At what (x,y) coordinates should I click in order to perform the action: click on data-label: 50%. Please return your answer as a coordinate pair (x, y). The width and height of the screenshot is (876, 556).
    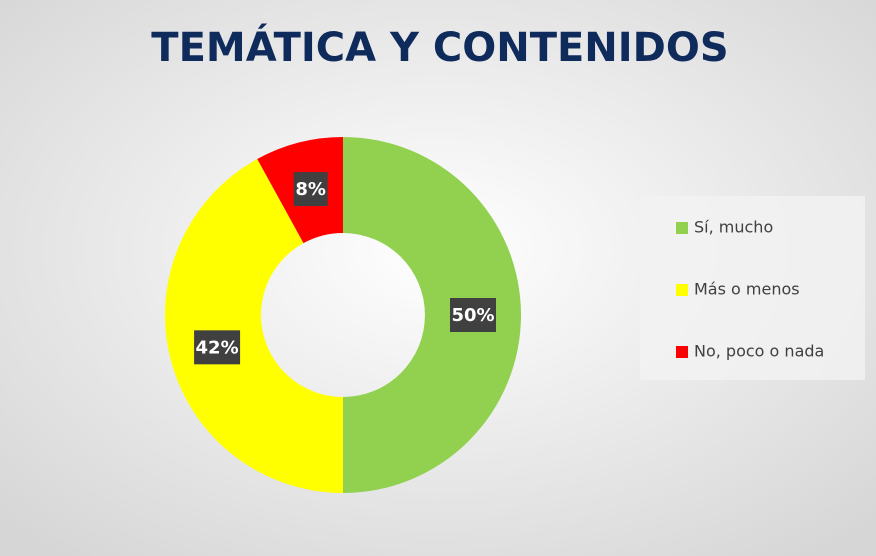
    Looking at the image, I should click on (472, 315).